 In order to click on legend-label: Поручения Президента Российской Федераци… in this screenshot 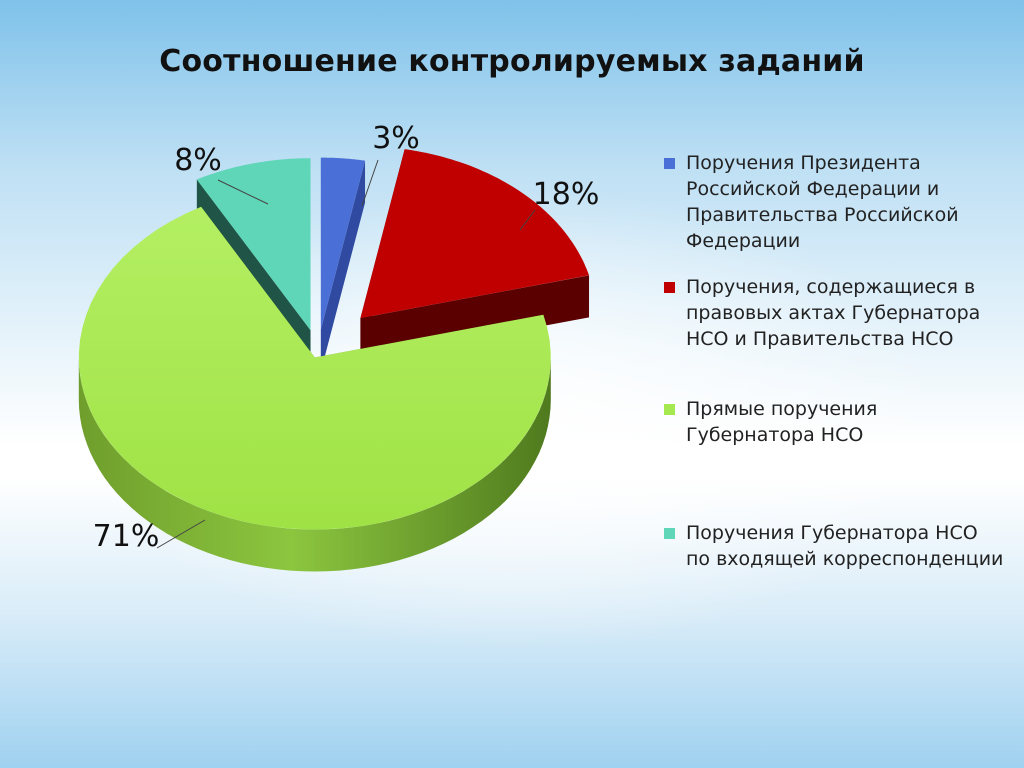, I will do `click(822, 202)`.